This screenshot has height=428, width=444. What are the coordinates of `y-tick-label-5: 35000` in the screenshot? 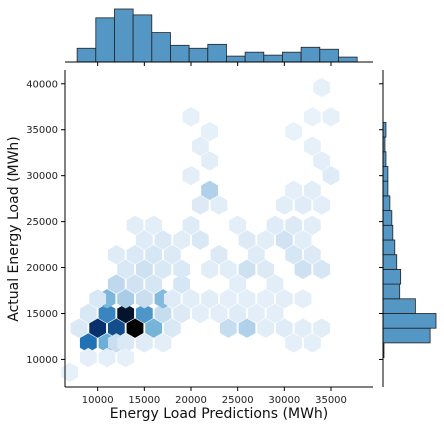 It's located at (42, 130).